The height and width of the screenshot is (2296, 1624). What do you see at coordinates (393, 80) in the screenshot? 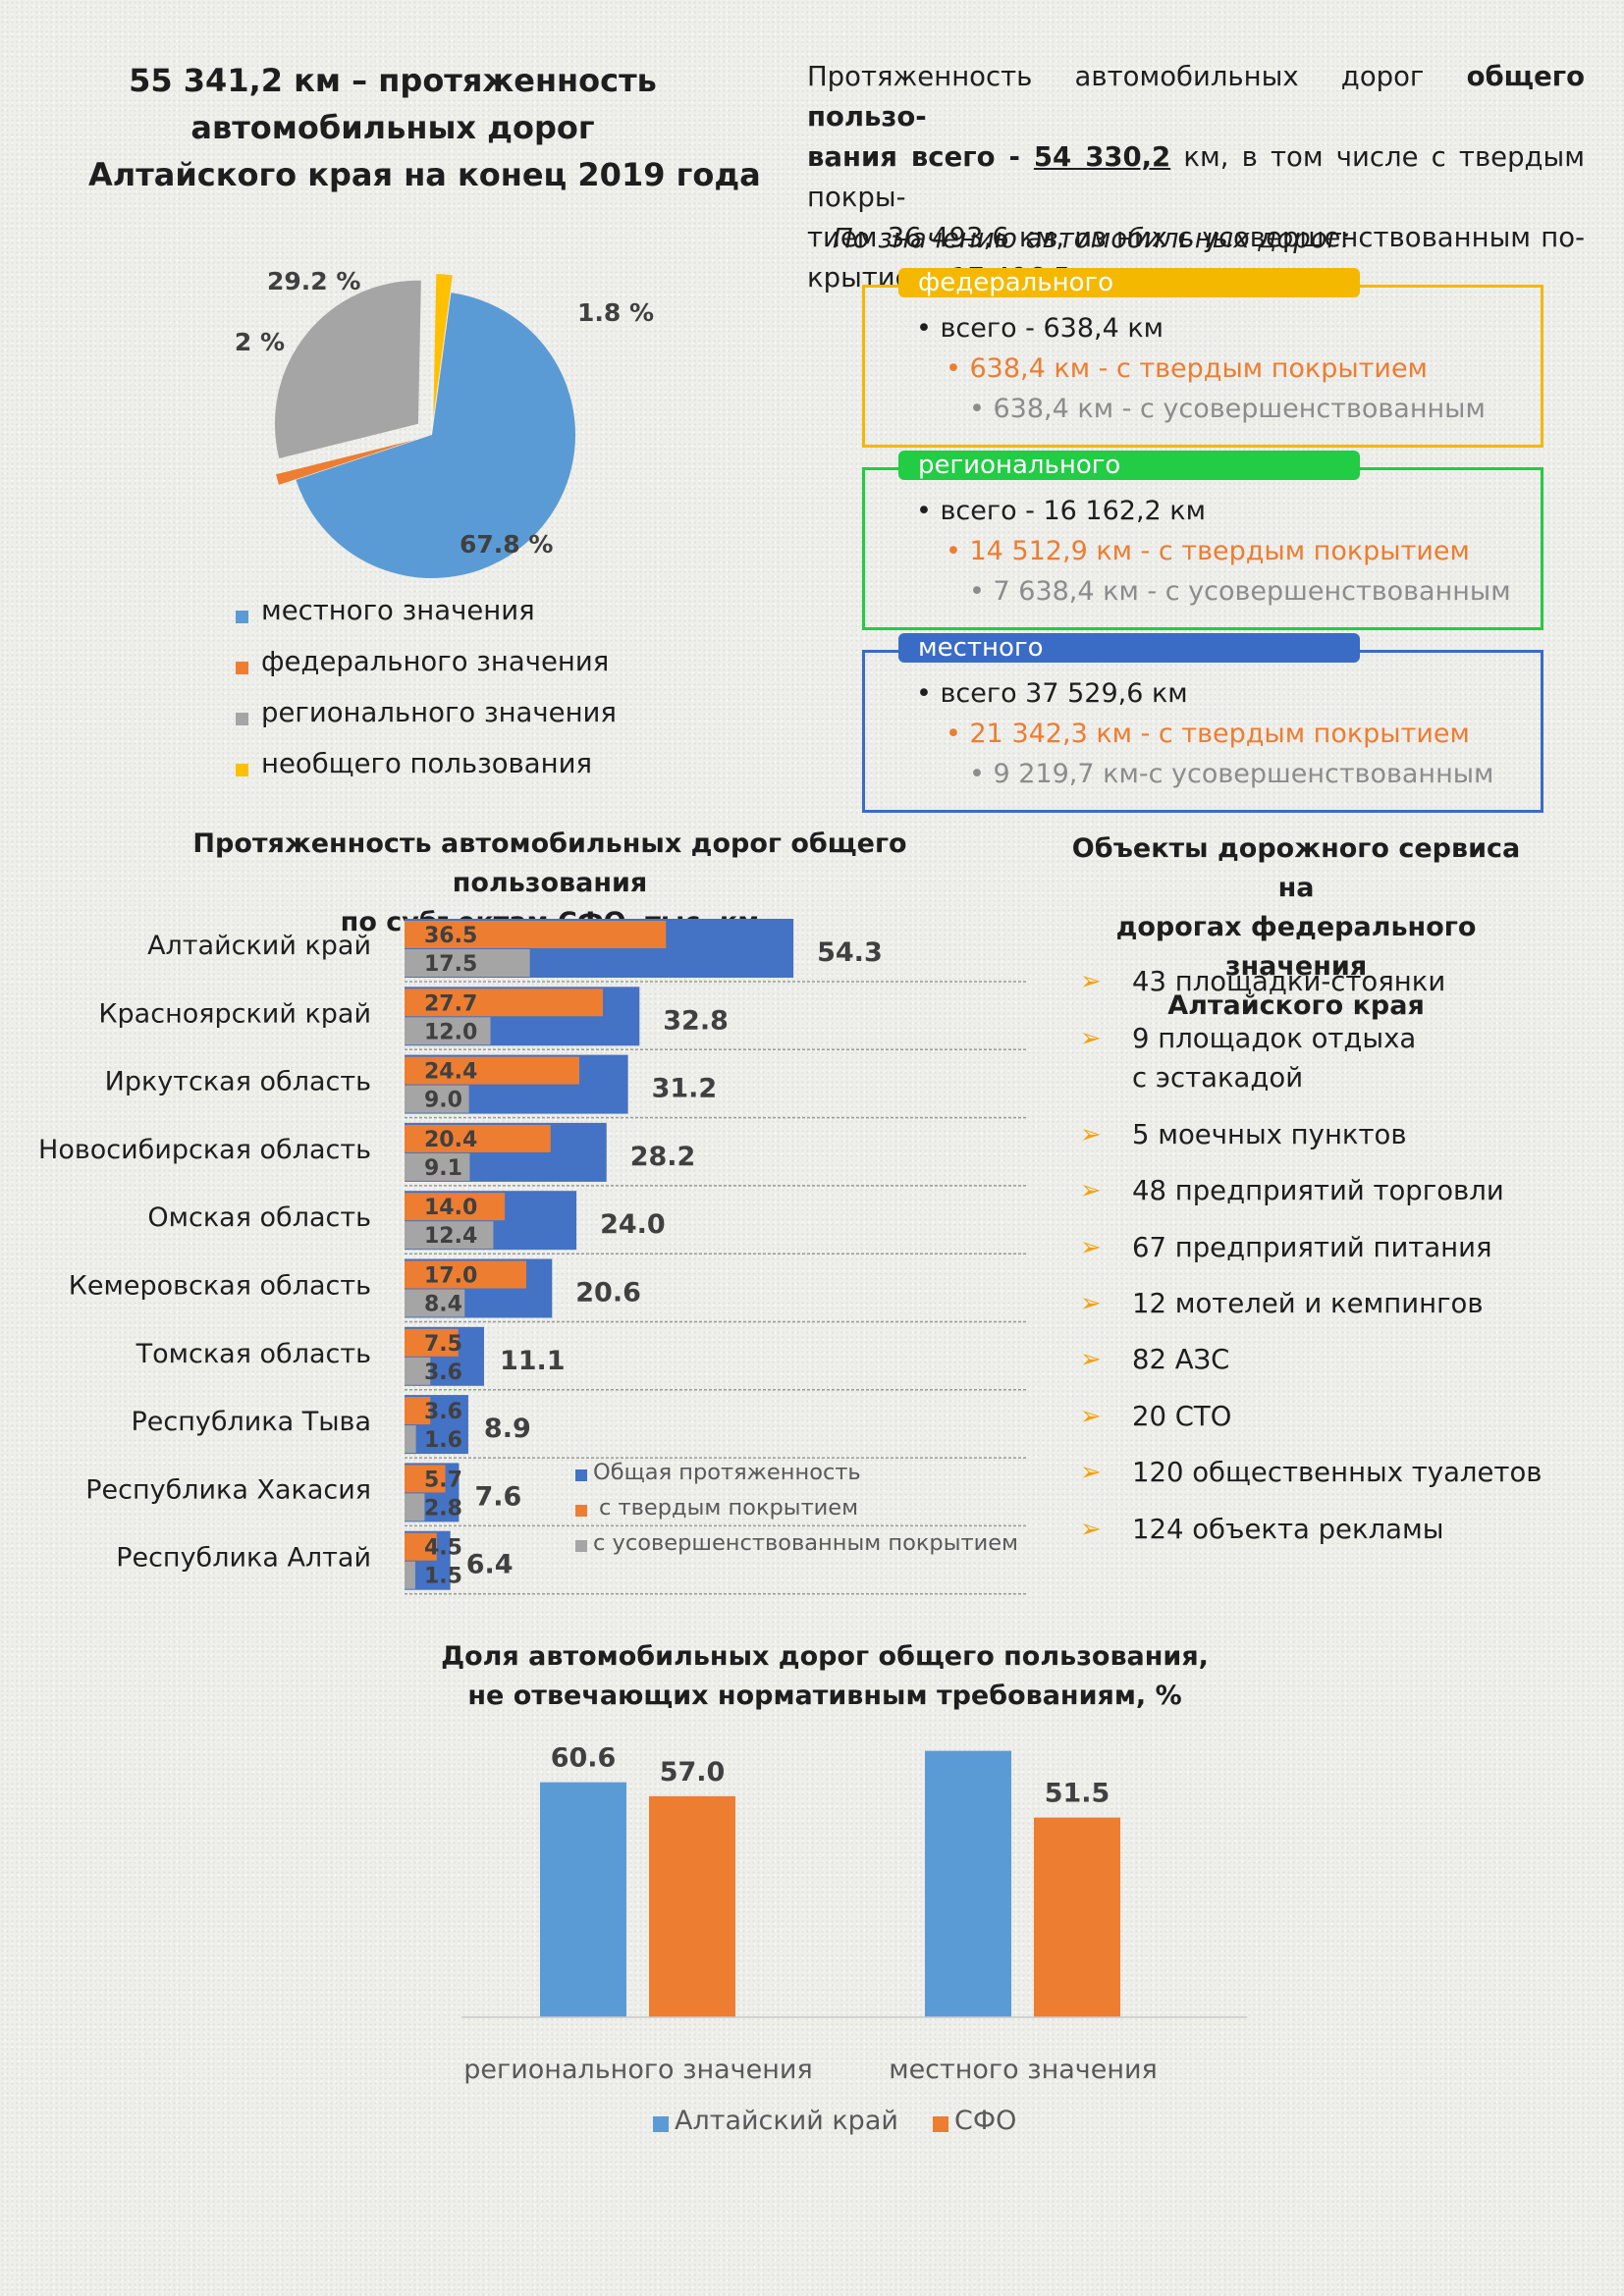
I see `page-title-line: 55 341,2 км – протяженность` at bounding box center [393, 80].